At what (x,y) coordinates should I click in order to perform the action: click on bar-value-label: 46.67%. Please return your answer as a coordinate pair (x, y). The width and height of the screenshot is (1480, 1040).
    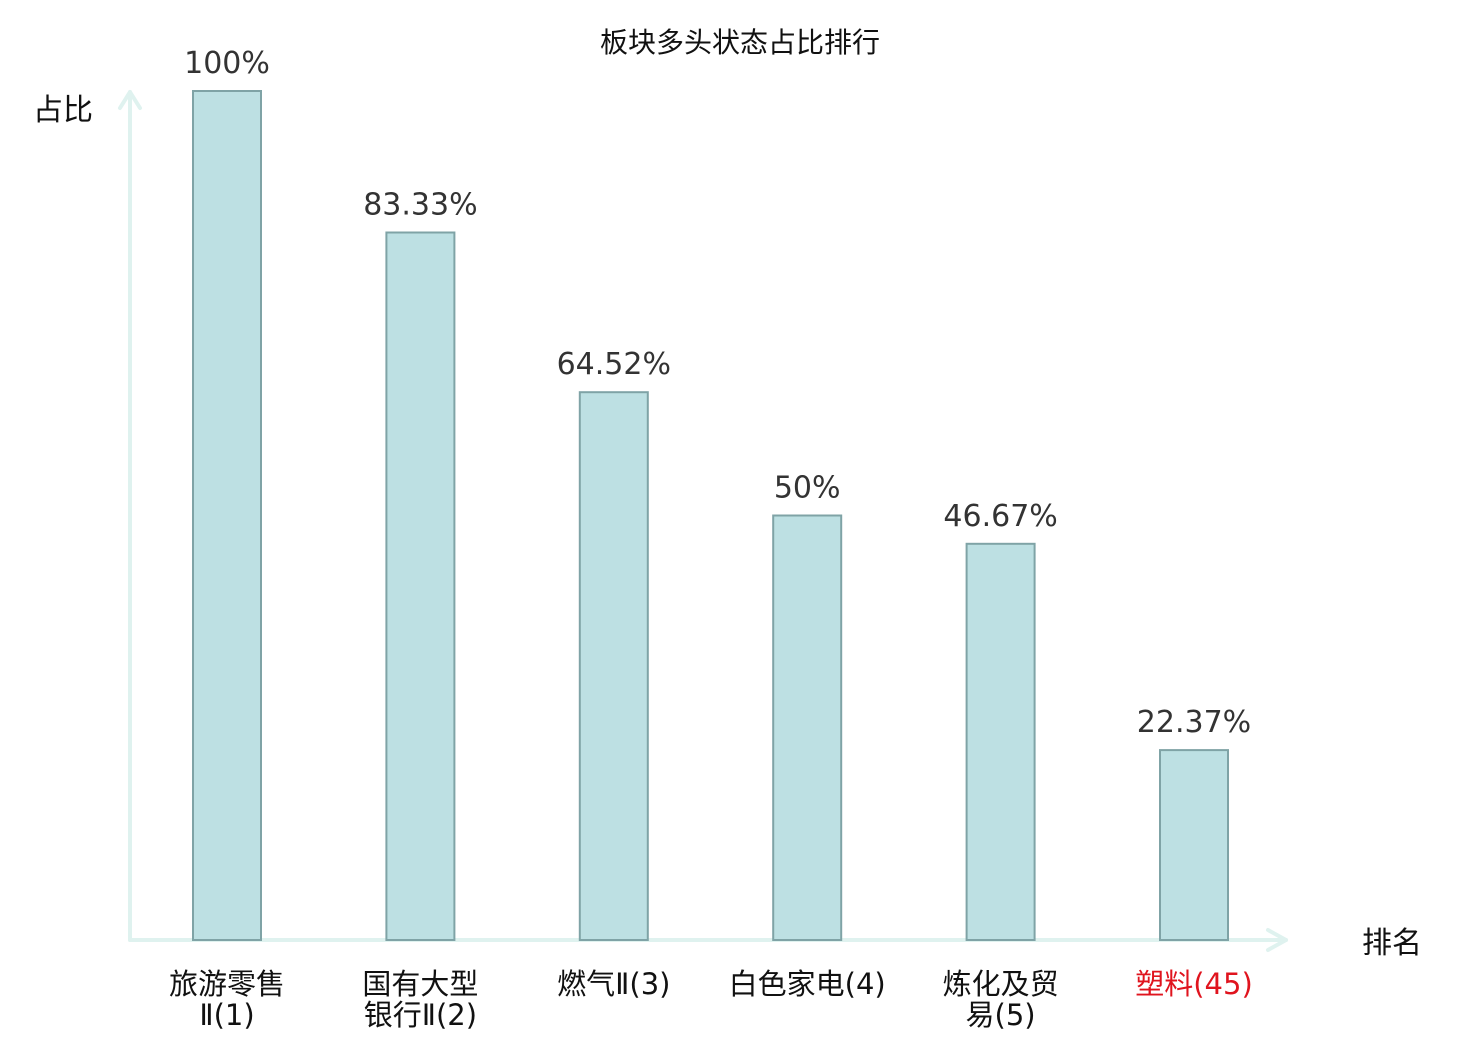
    Looking at the image, I should click on (1000, 516).